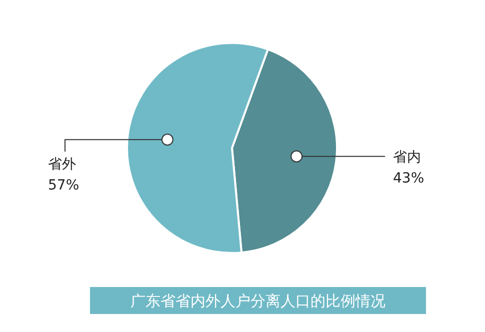 The height and width of the screenshot is (332, 485). I want to click on data-label: 43%, so click(408, 178).